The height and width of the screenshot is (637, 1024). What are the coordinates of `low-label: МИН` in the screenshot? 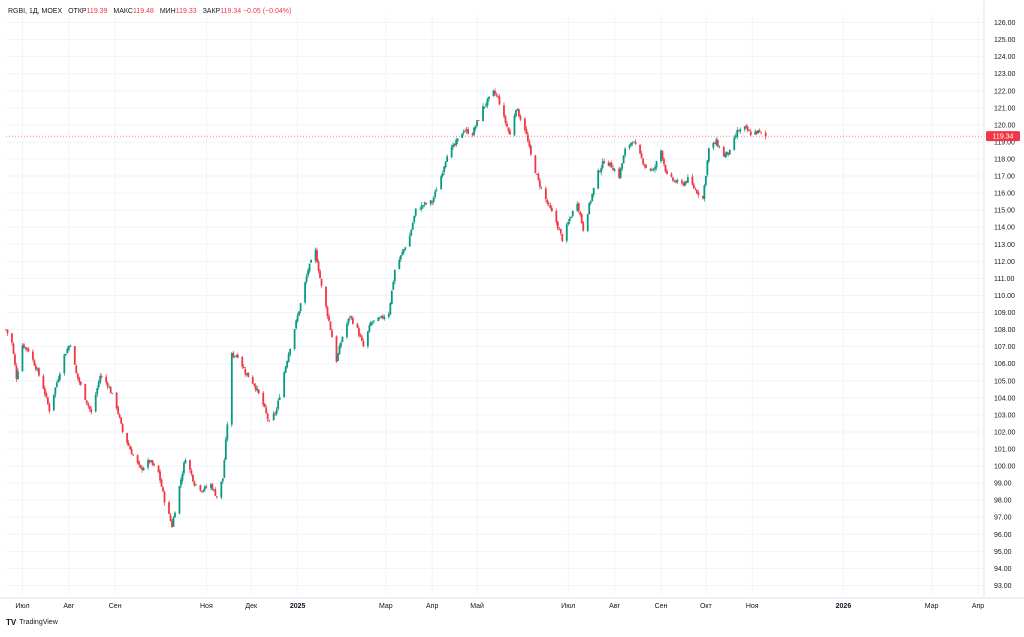 It's located at (167, 11).